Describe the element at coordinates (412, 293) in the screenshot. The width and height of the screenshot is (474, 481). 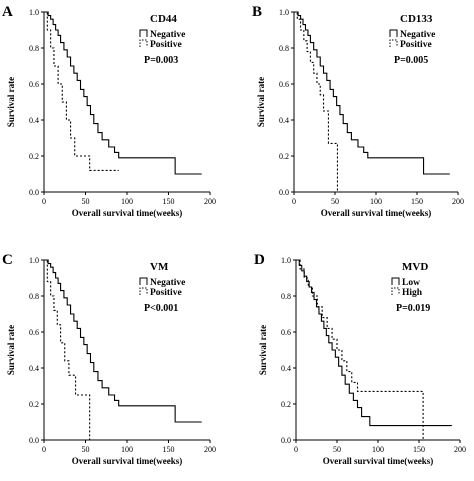
I see `legend-label: High` at that location.